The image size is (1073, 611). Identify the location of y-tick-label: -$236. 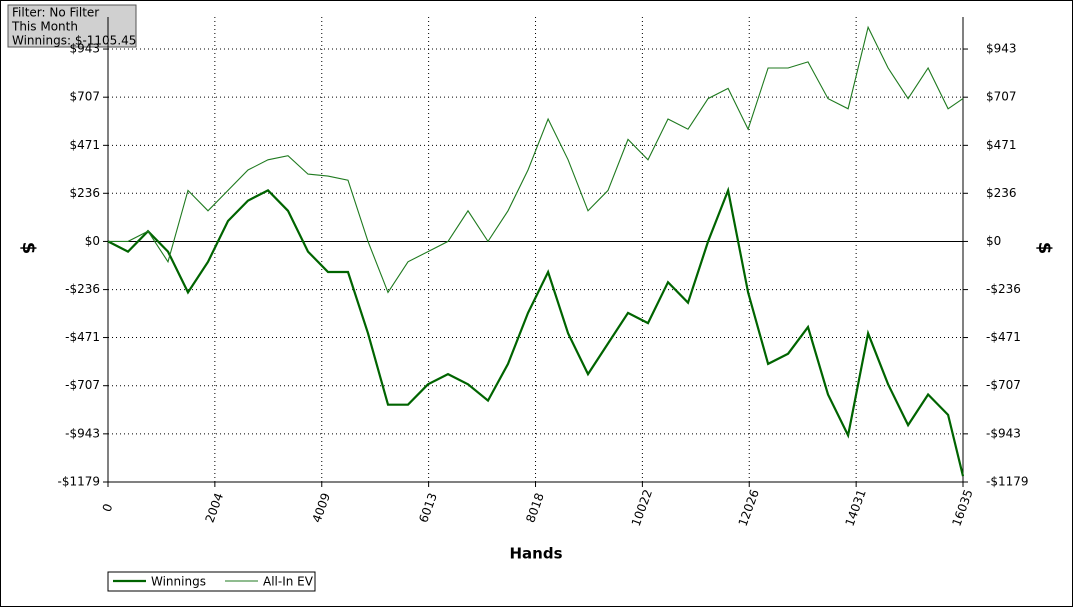
(82, 289).